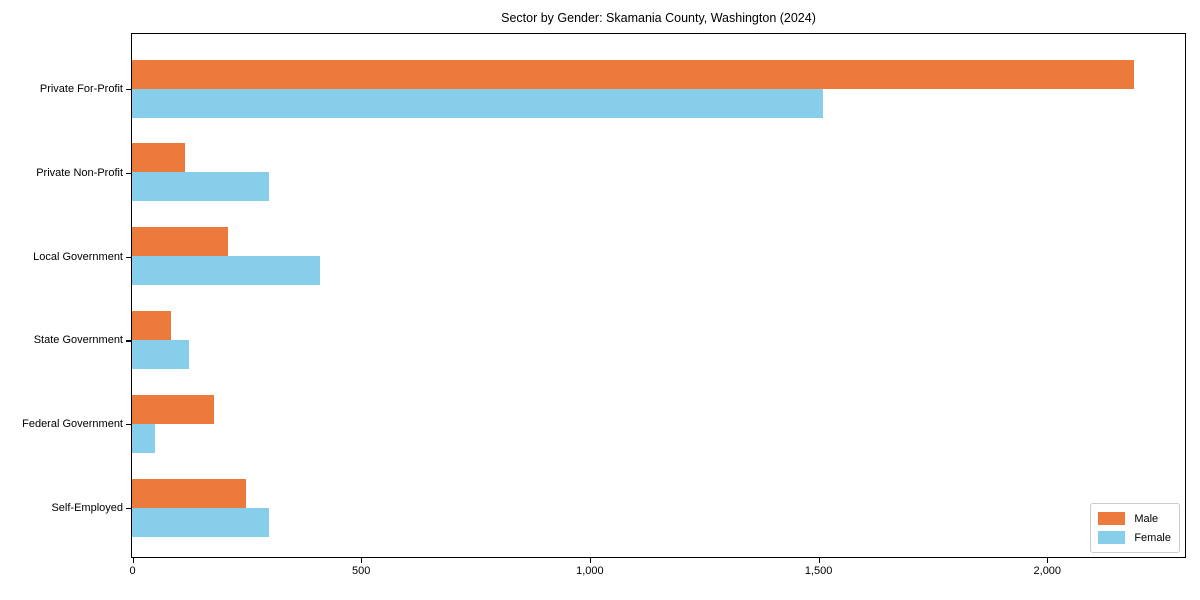 This screenshot has height=600, width=1200. What do you see at coordinates (590, 571) in the screenshot?
I see `x-tick-label-1-000: 1,000` at bounding box center [590, 571].